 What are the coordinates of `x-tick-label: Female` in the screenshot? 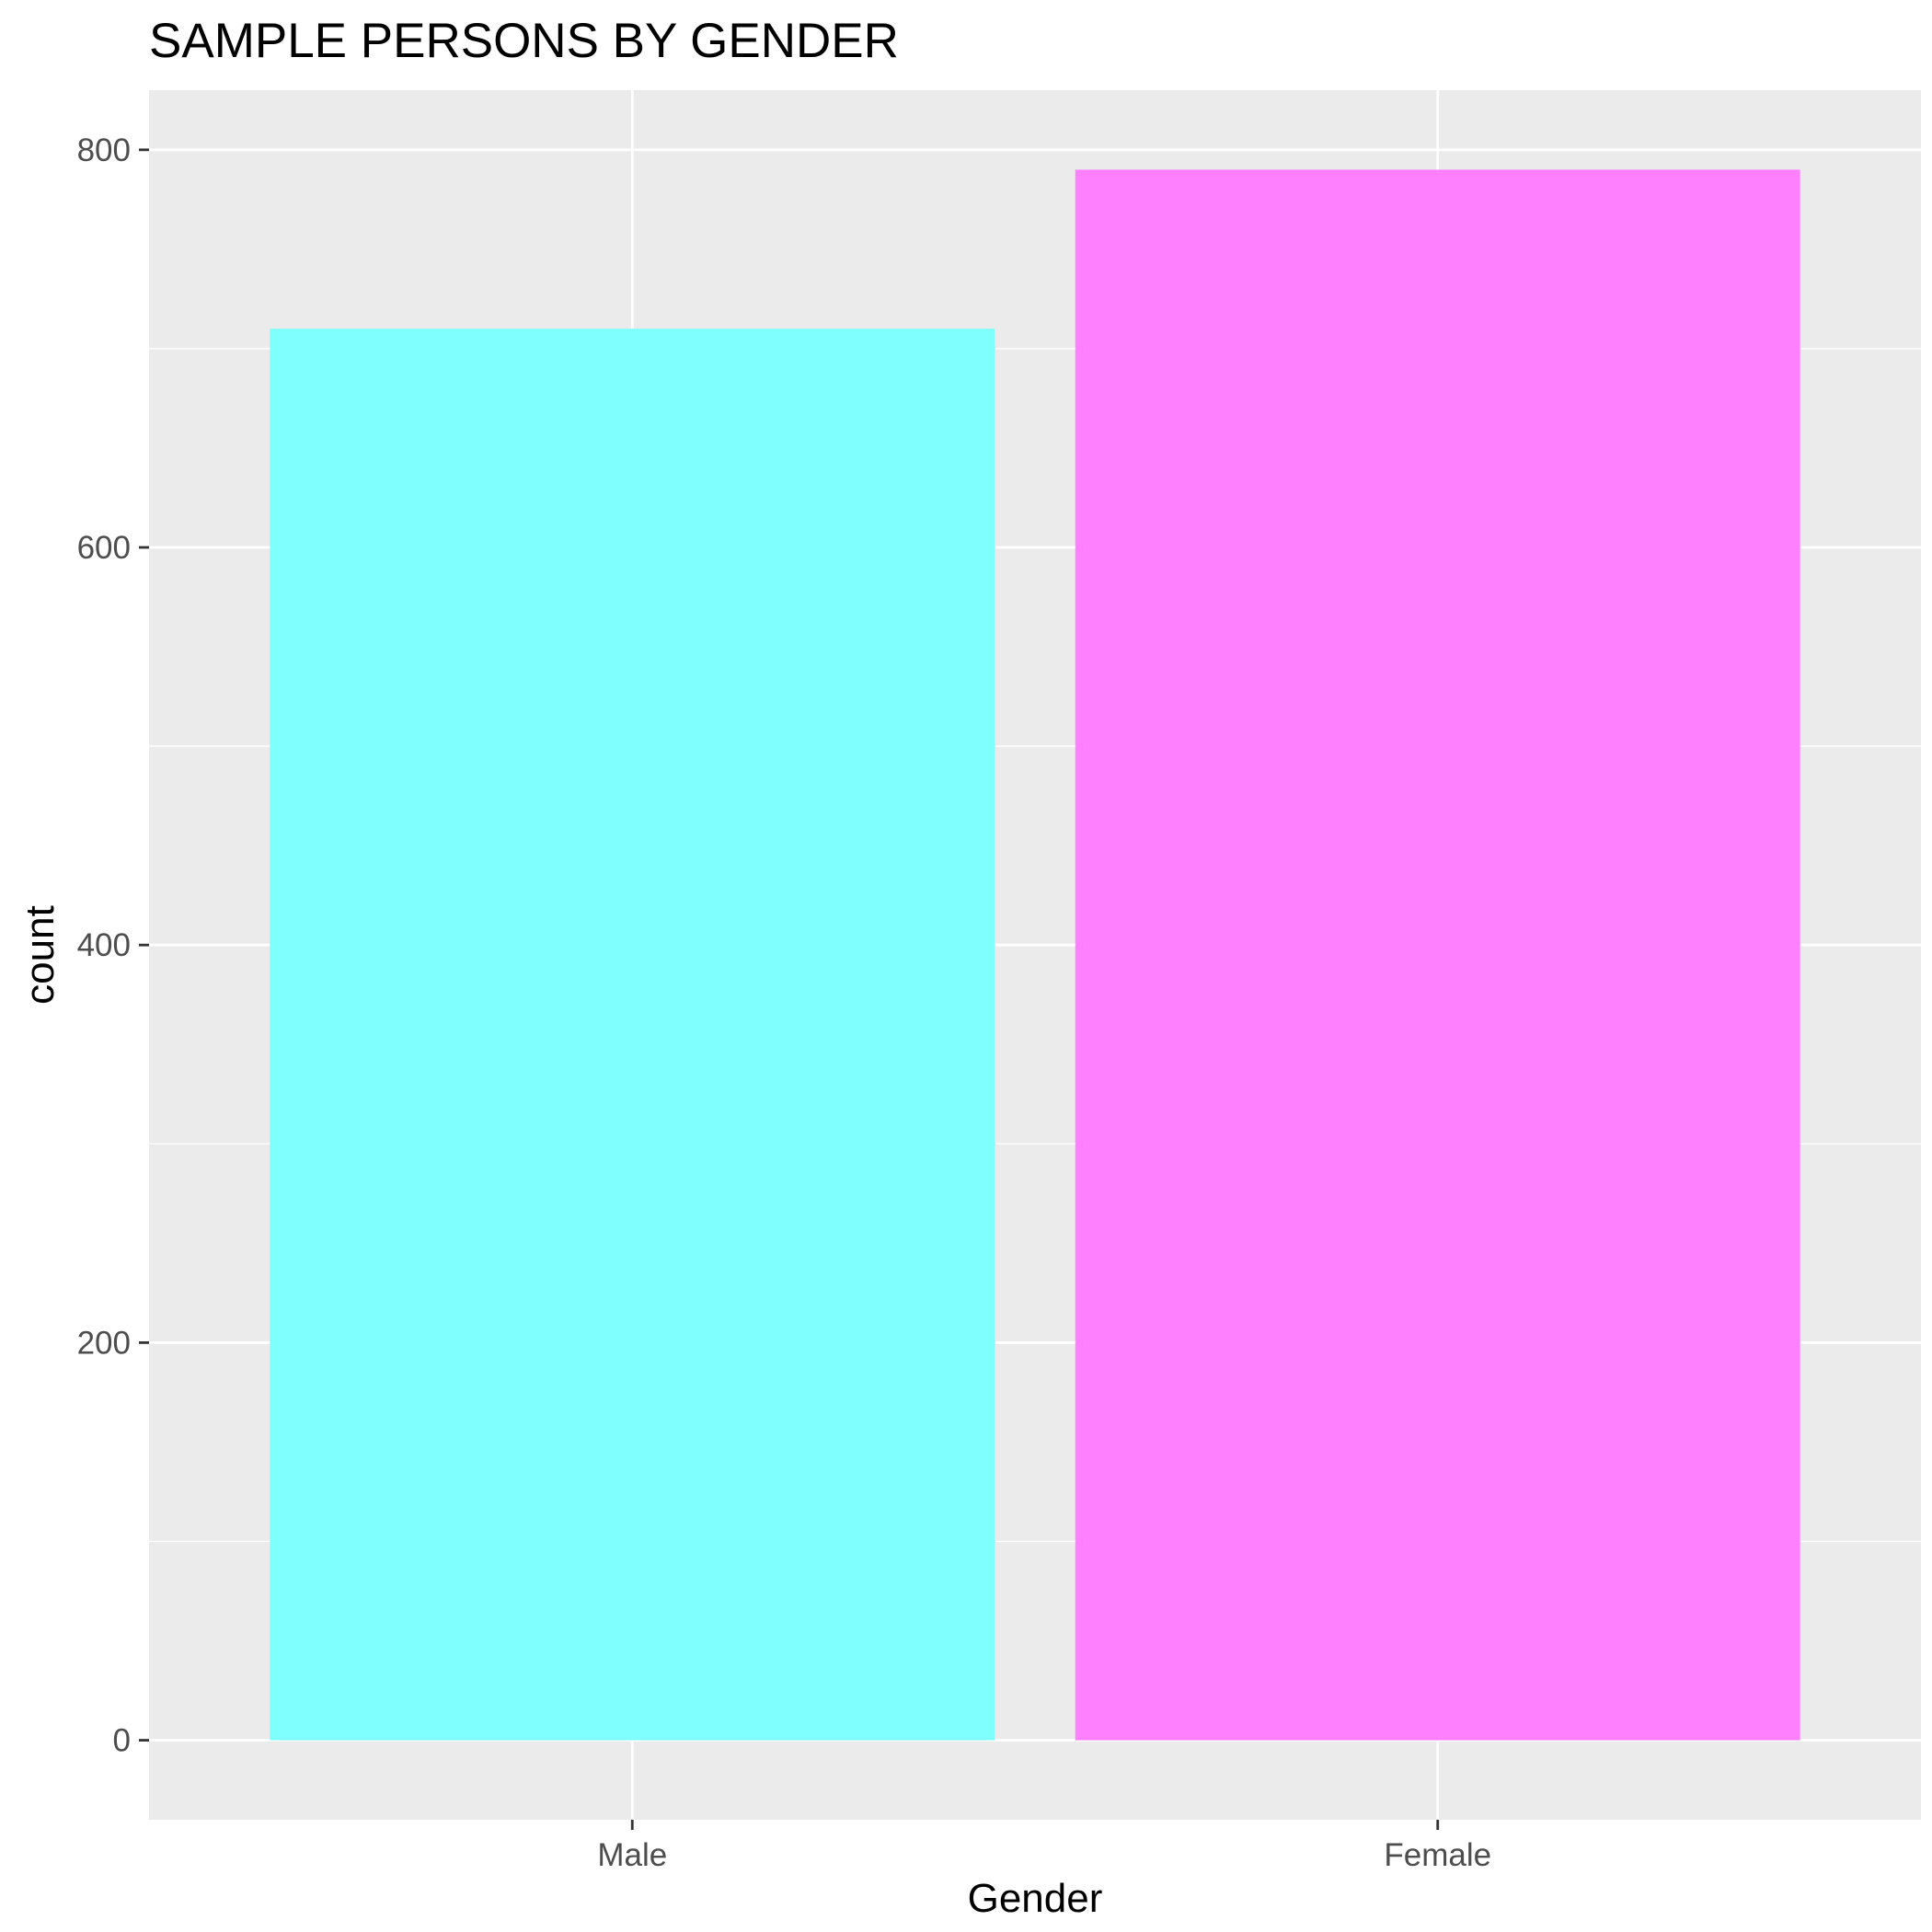 It's located at (1437, 1855).